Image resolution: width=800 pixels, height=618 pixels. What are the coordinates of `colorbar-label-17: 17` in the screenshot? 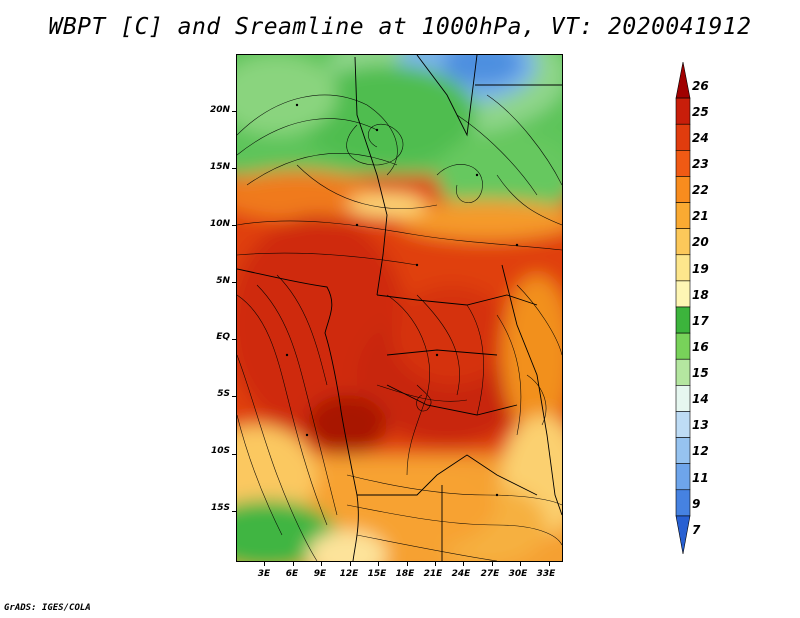 It's located at (700, 321).